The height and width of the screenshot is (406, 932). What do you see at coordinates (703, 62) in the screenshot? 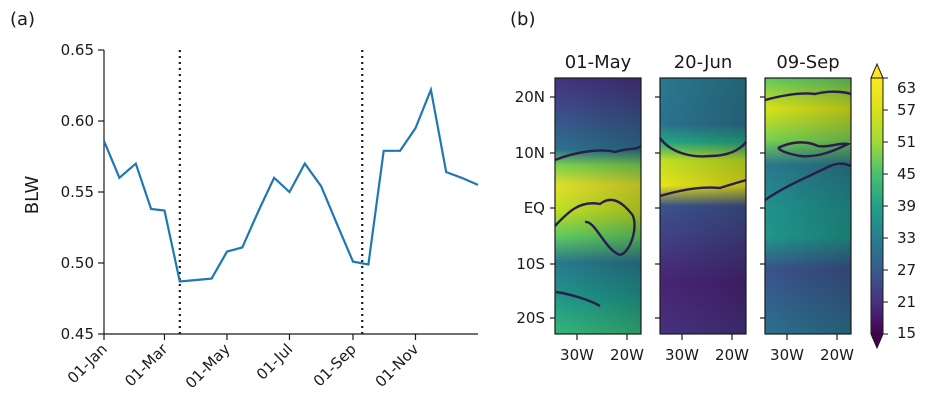
I see `heatmap-title: 20-Jun` at bounding box center [703, 62].